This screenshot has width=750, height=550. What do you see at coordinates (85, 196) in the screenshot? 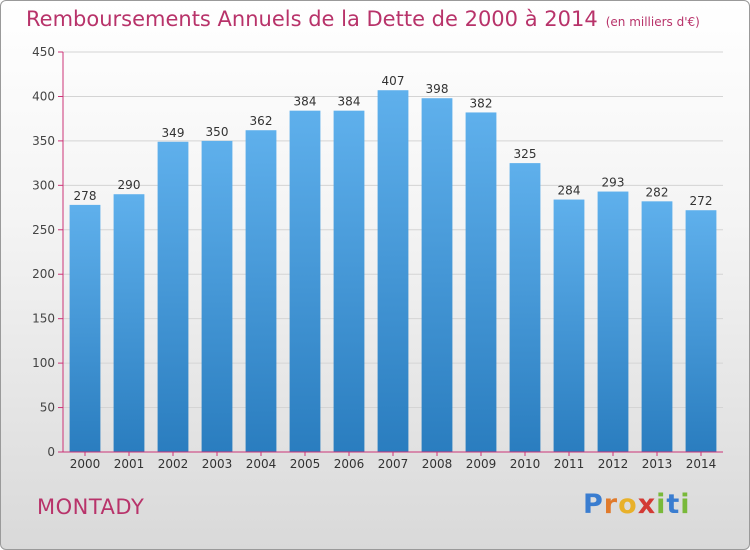
I see `data-label: 278` at bounding box center [85, 196].